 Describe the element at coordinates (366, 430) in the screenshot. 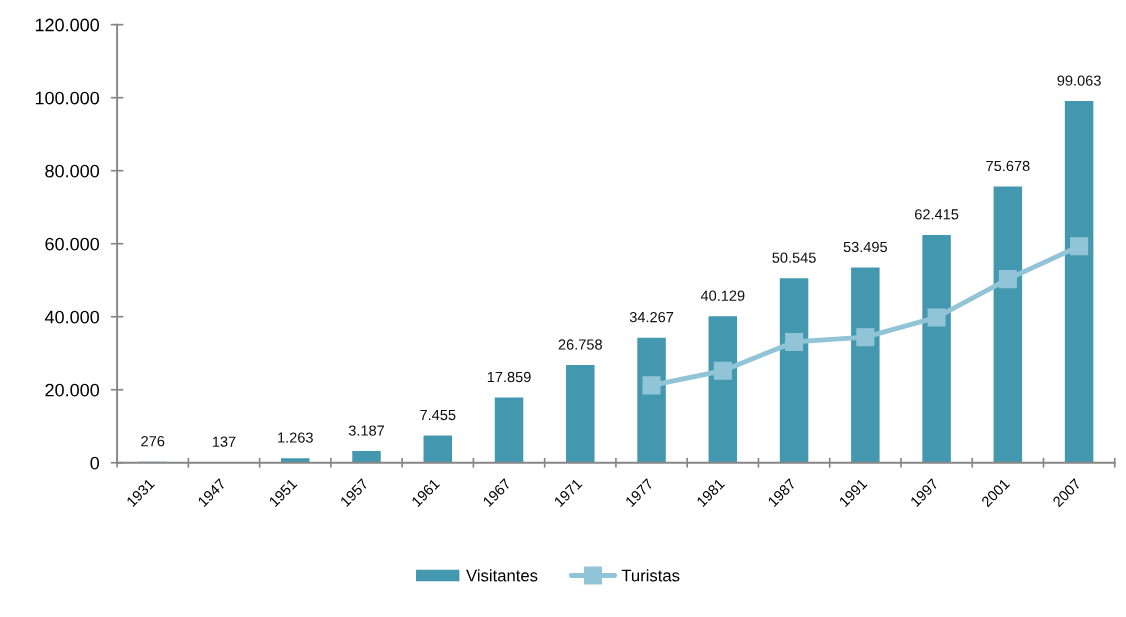

I see `data-label: 3.187` at that location.